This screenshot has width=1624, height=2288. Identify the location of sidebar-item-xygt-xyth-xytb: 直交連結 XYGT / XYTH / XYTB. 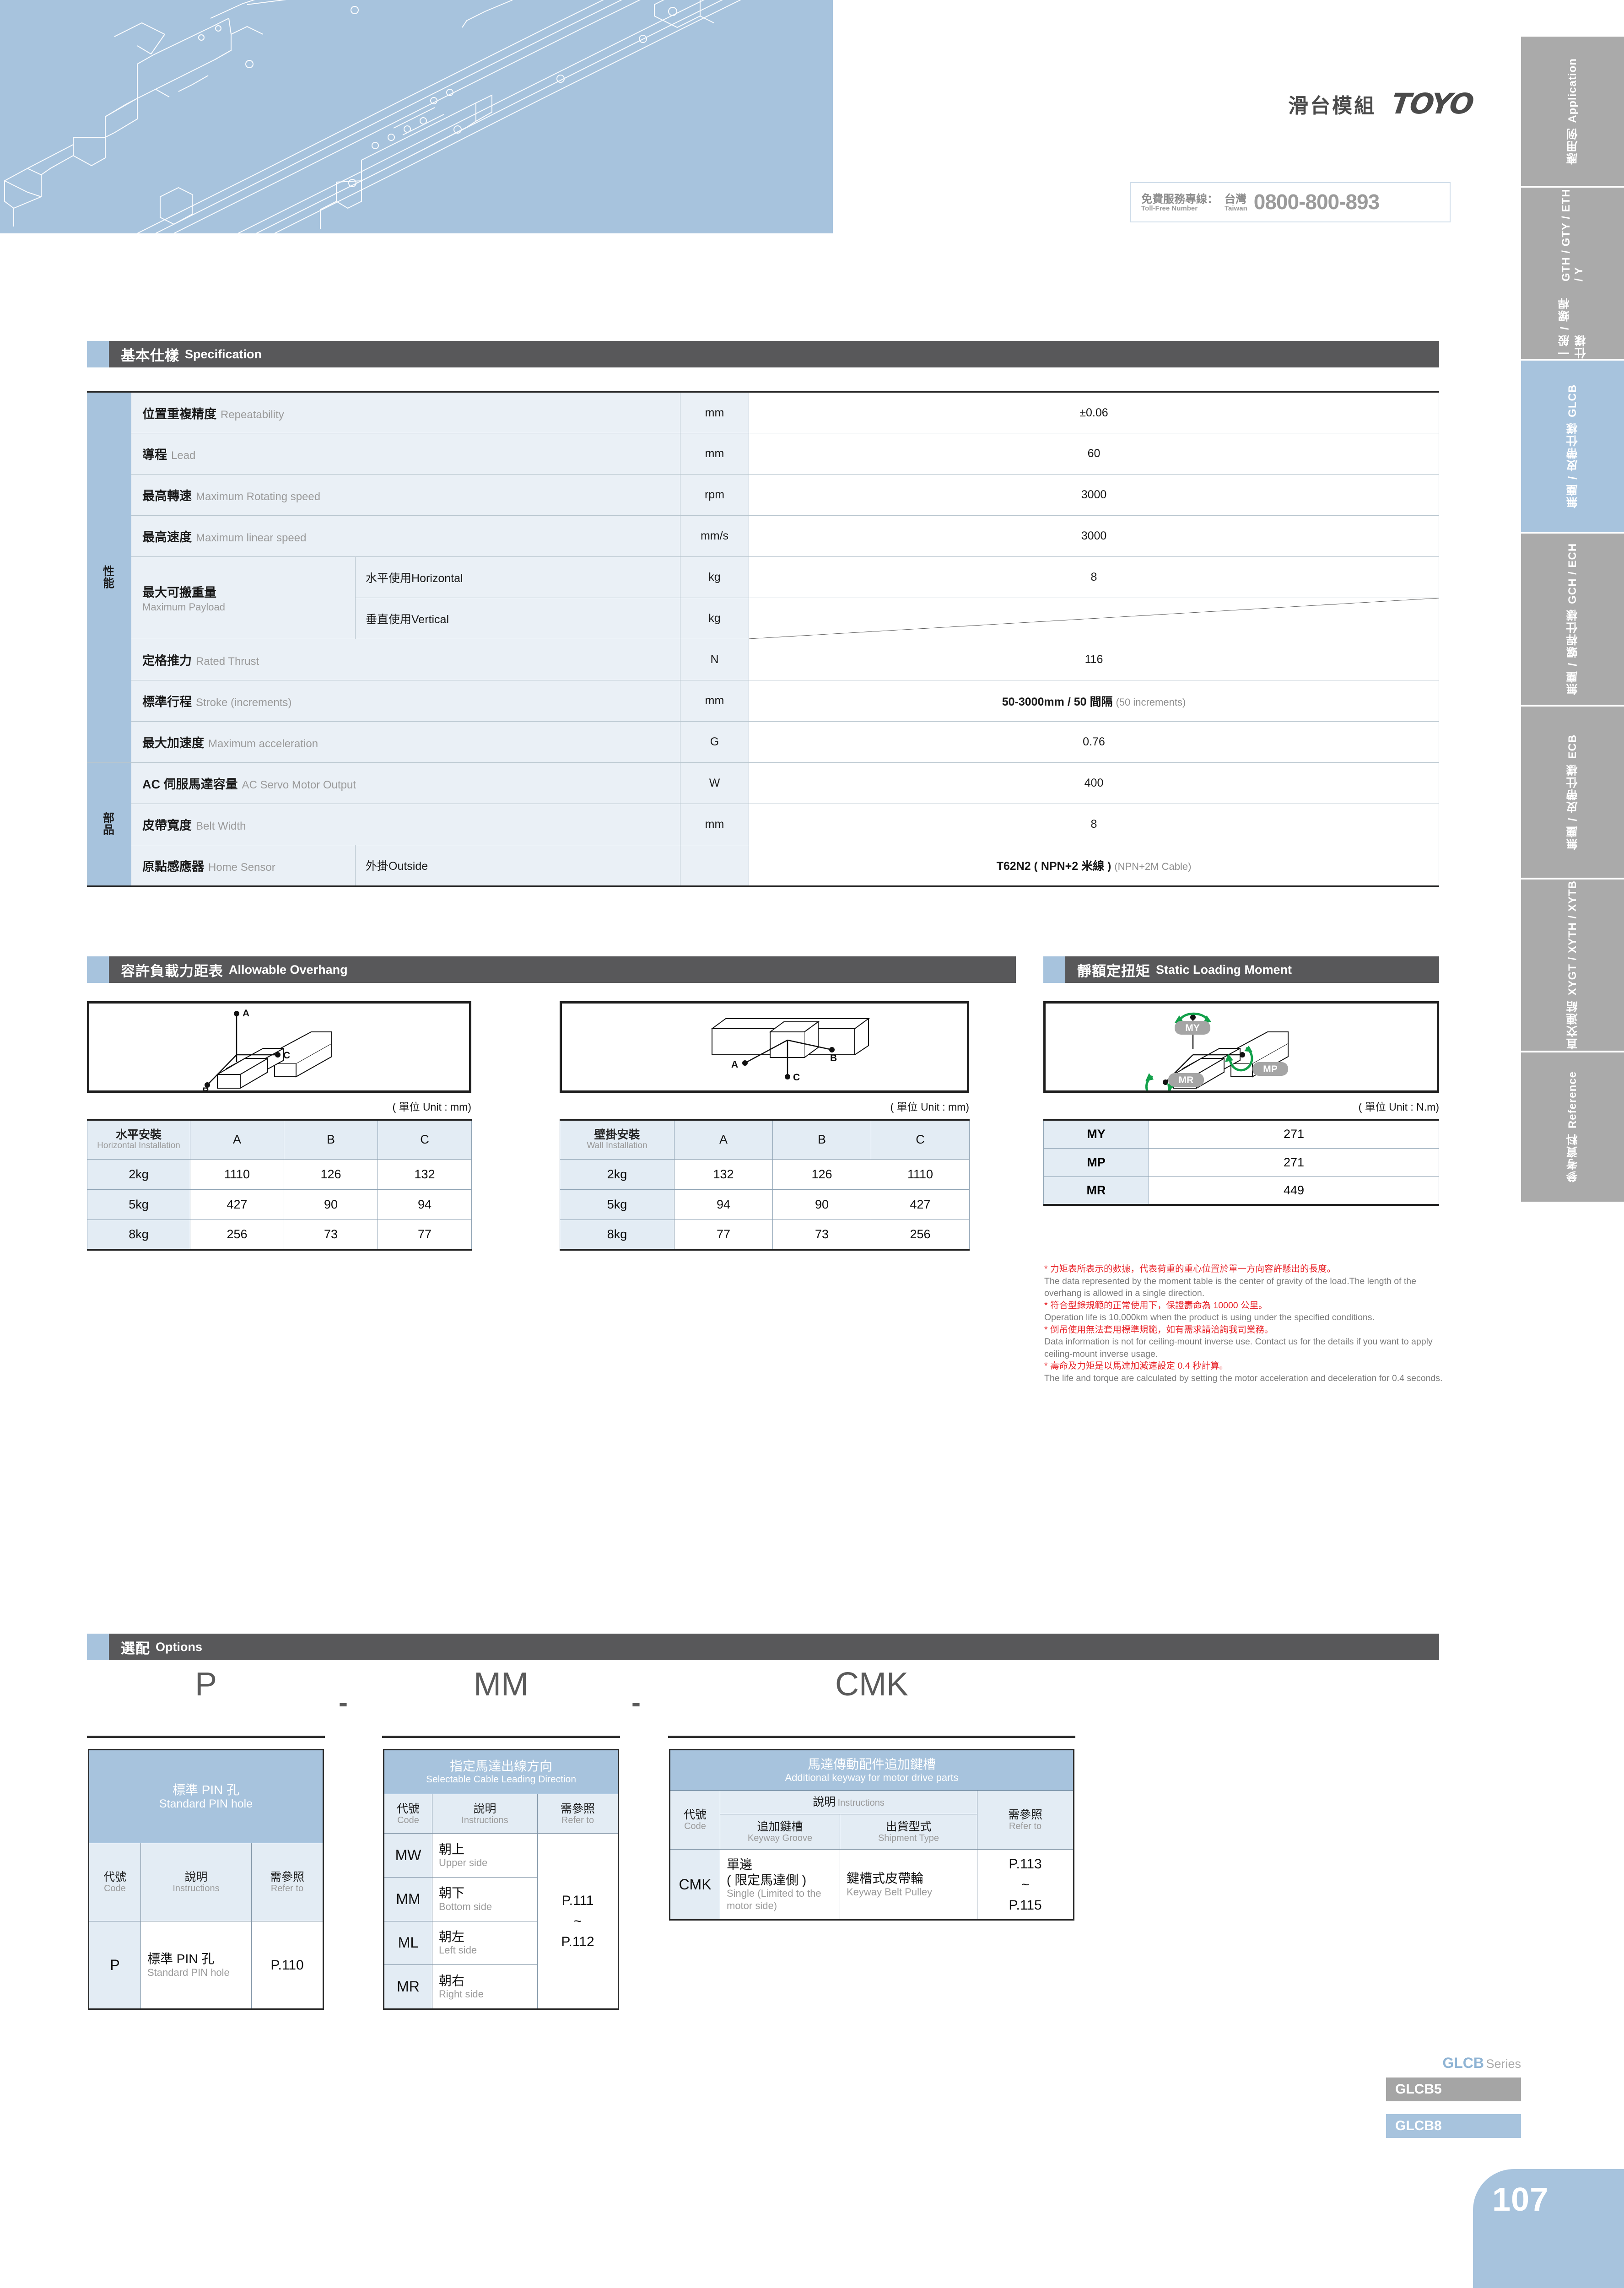
(1572, 966).